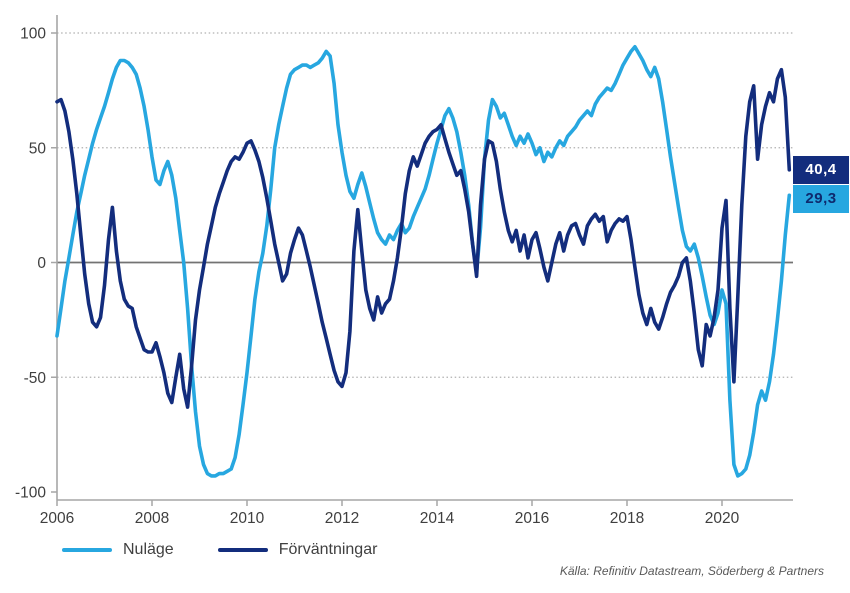  Describe the element at coordinates (38, 148) in the screenshot. I see `y-tick-label: 50` at that location.